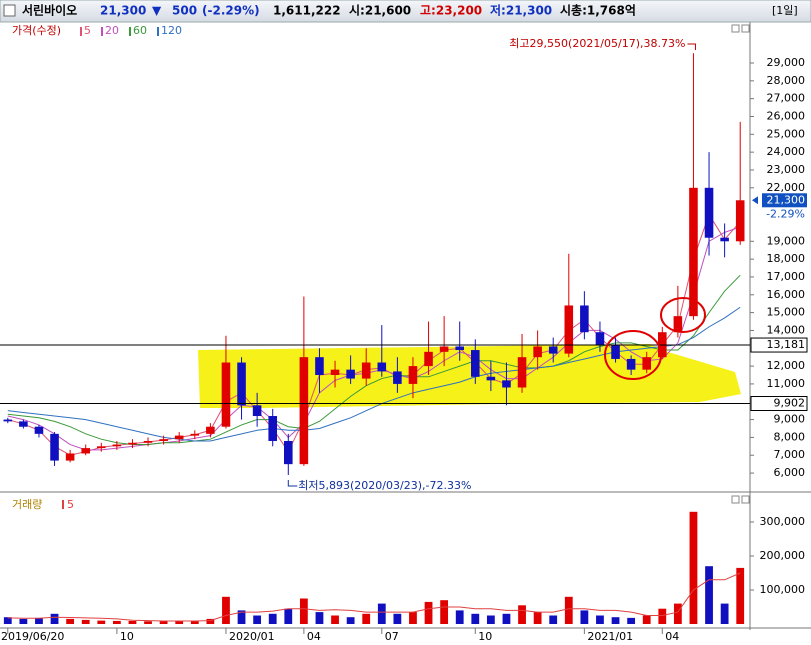 Image resolution: width=811 pixels, height=645 pixels. I want to click on y-tick-label: 28,000, so click(786, 80).